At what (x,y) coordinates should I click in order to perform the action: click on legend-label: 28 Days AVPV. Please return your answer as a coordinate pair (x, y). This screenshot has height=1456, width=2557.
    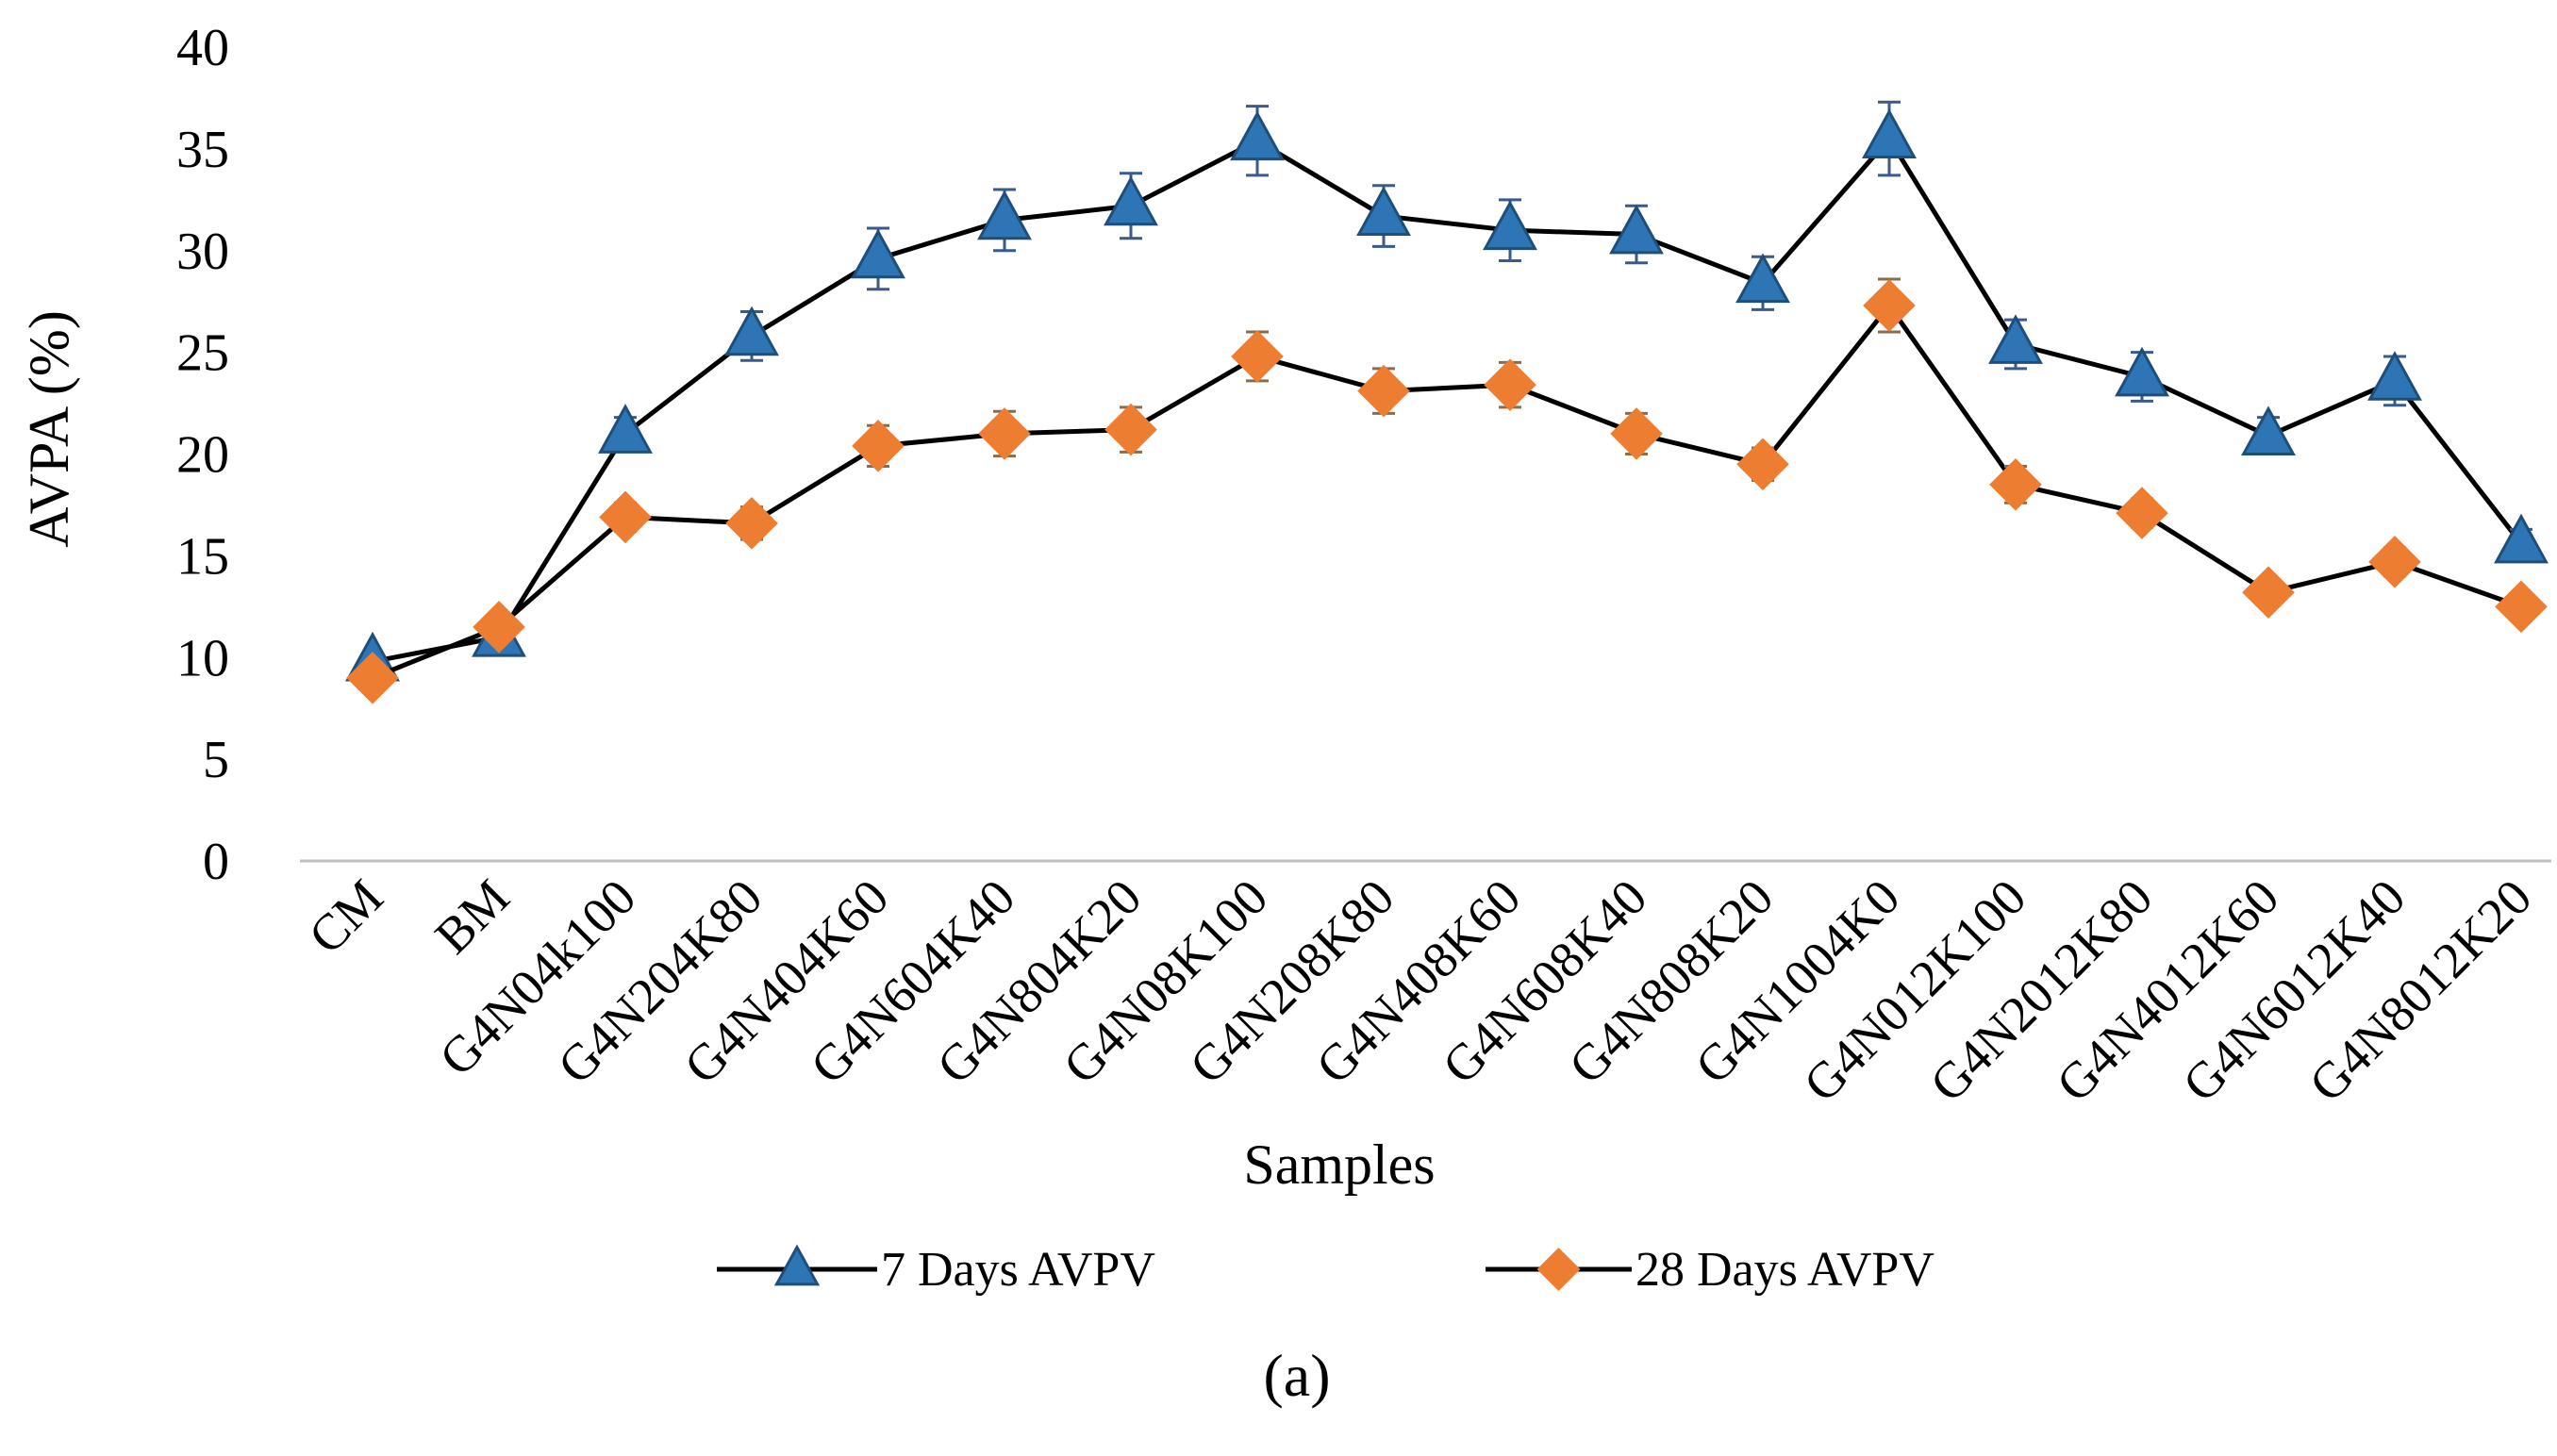
    Looking at the image, I should click on (1784, 1270).